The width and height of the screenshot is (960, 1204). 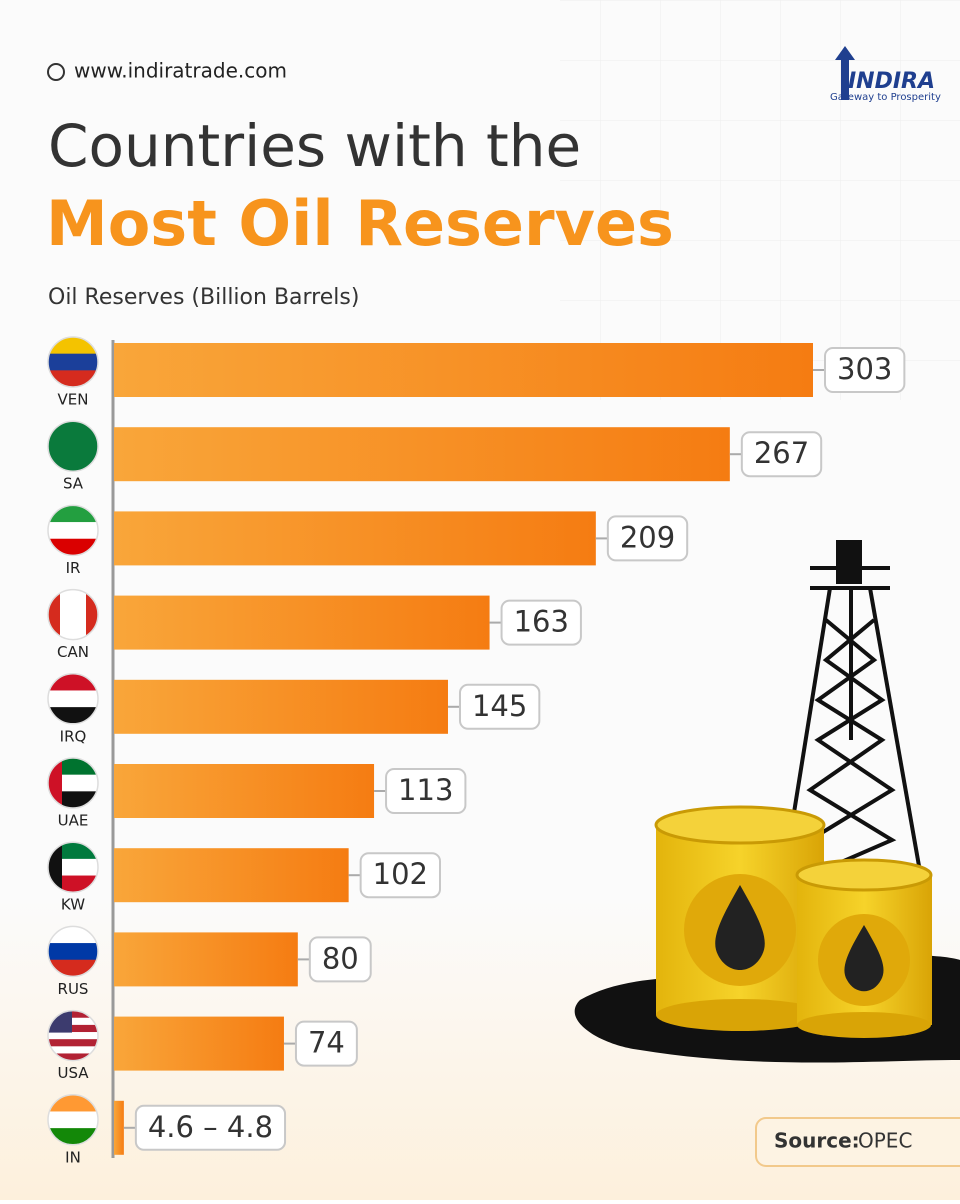 What do you see at coordinates (73, 821) in the screenshot?
I see `category-label: UAE` at bounding box center [73, 821].